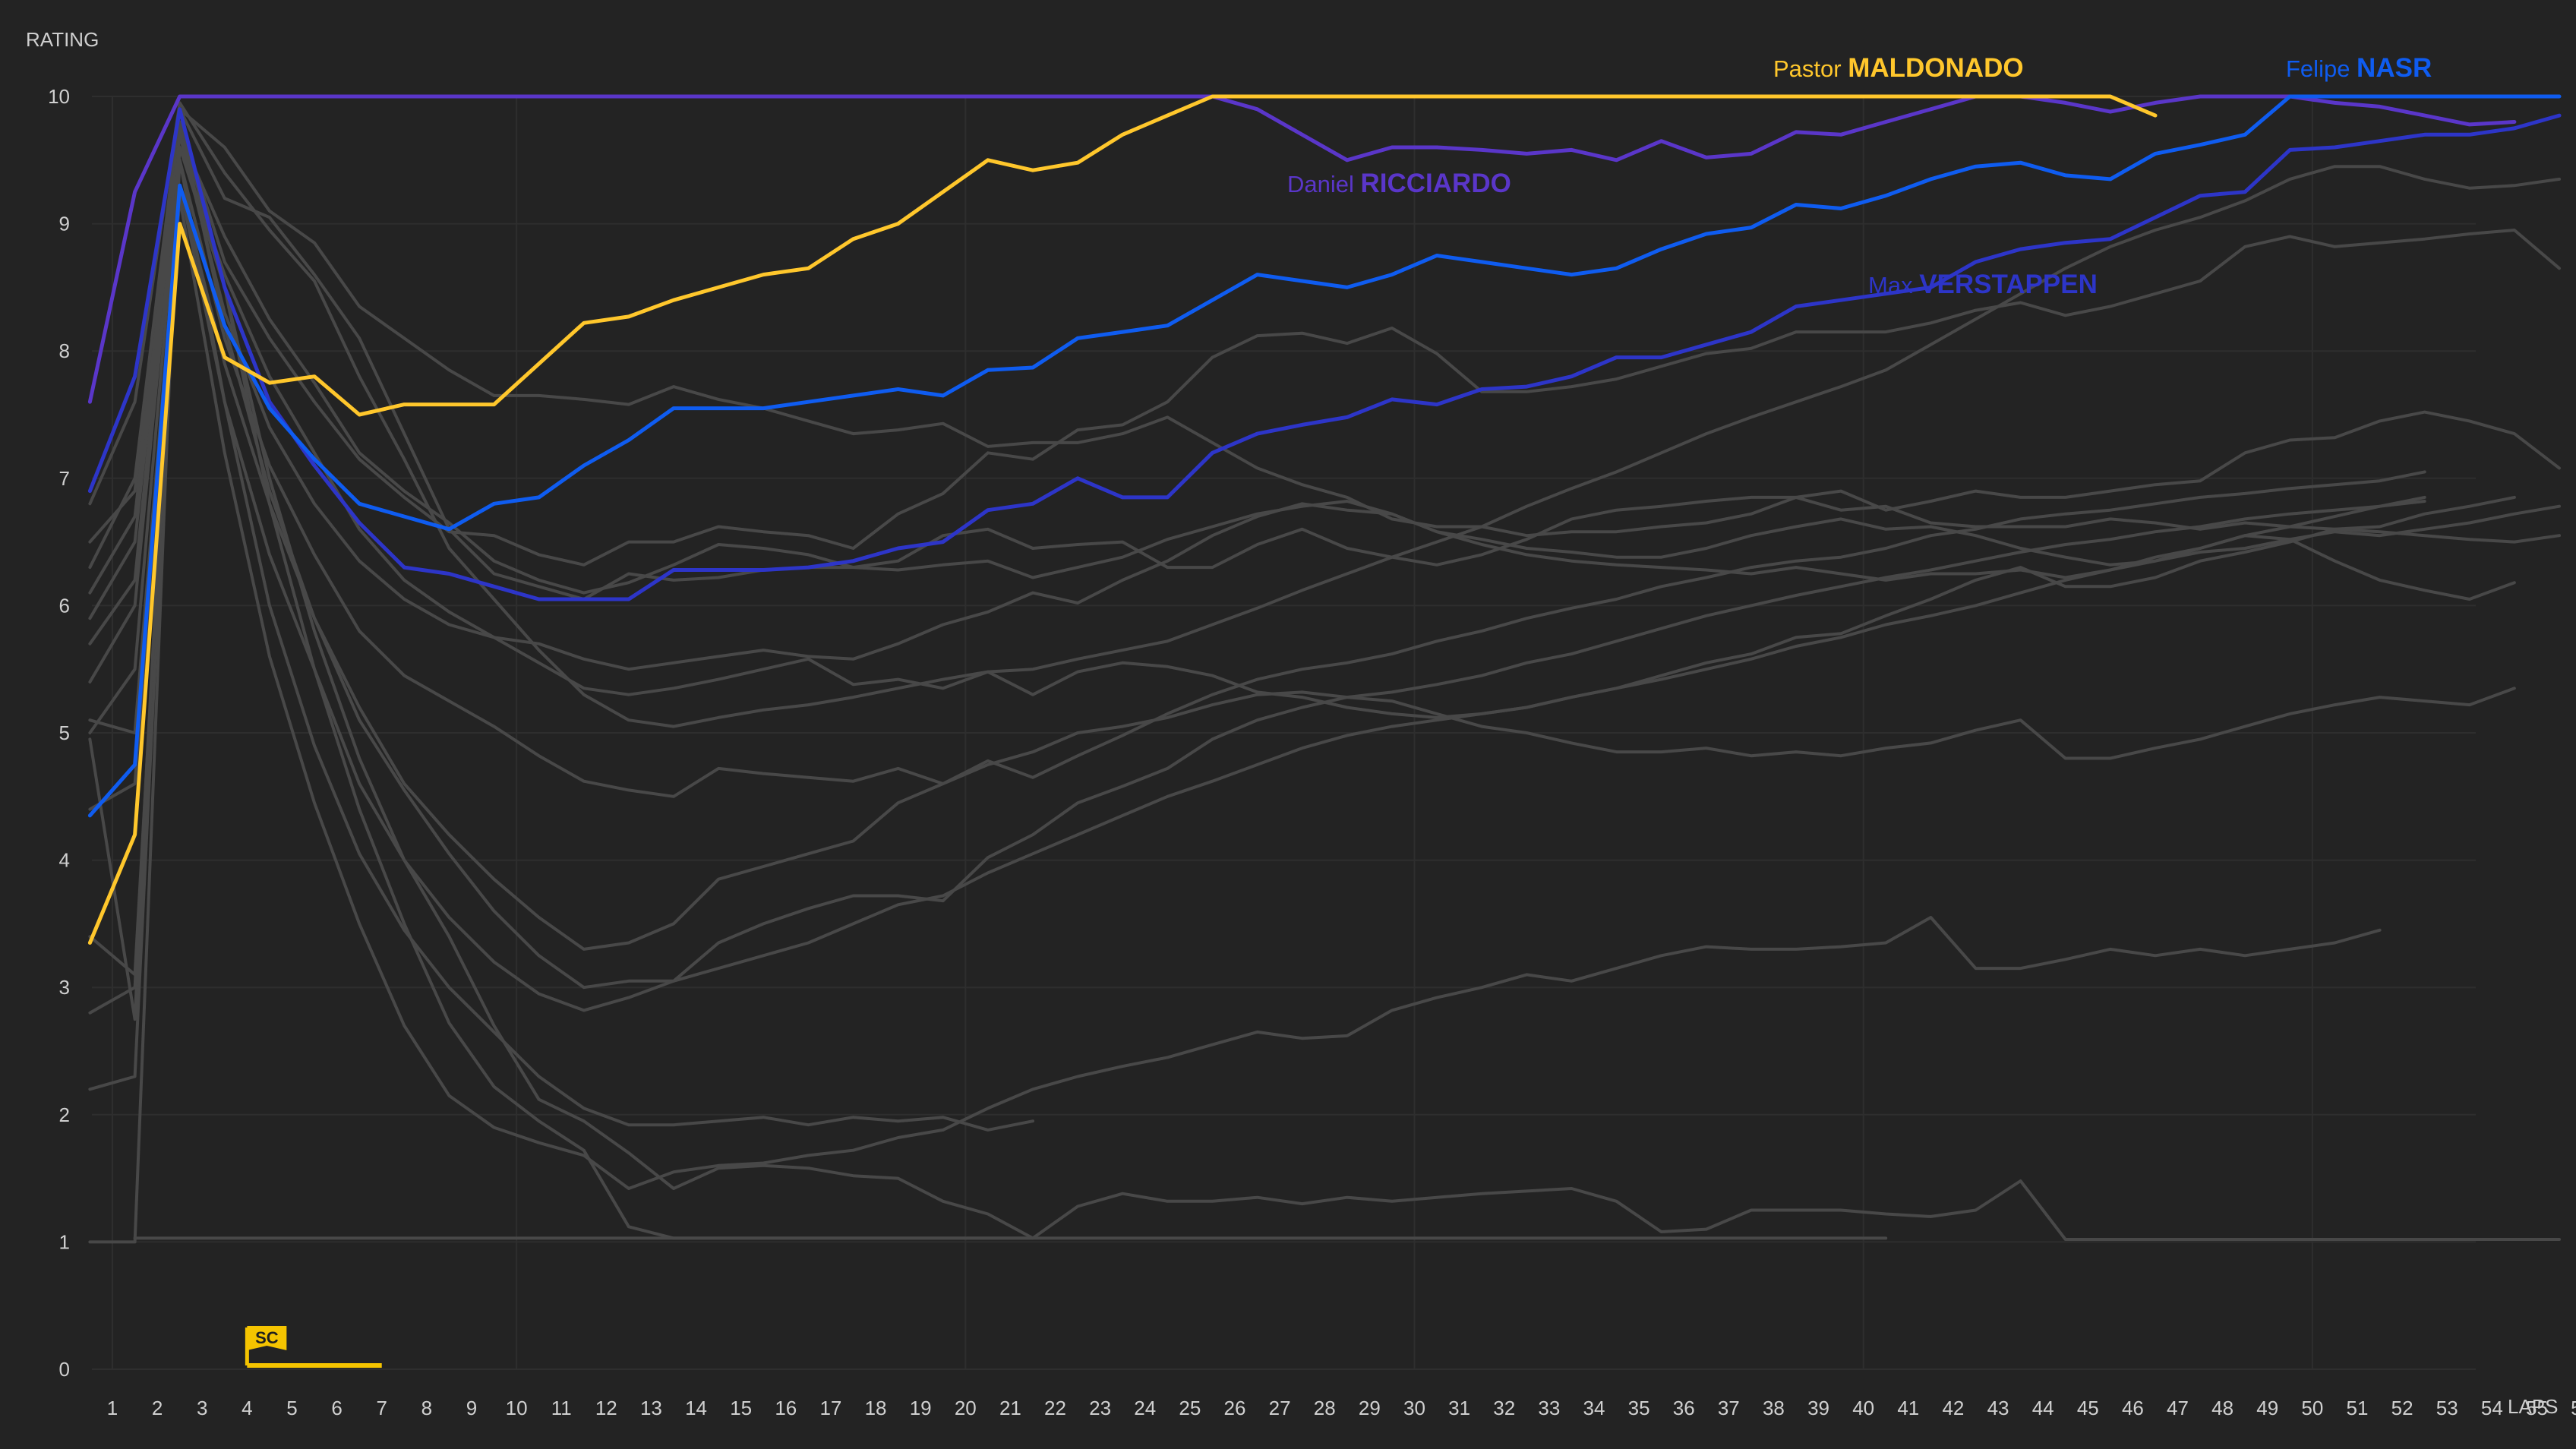 The height and width of the screenshot is (1449, 2576). What do you see at coordinates (651, 1408) in the screenshot?
I see `x-tick-label: 13` at bounding box center [651, 1408].